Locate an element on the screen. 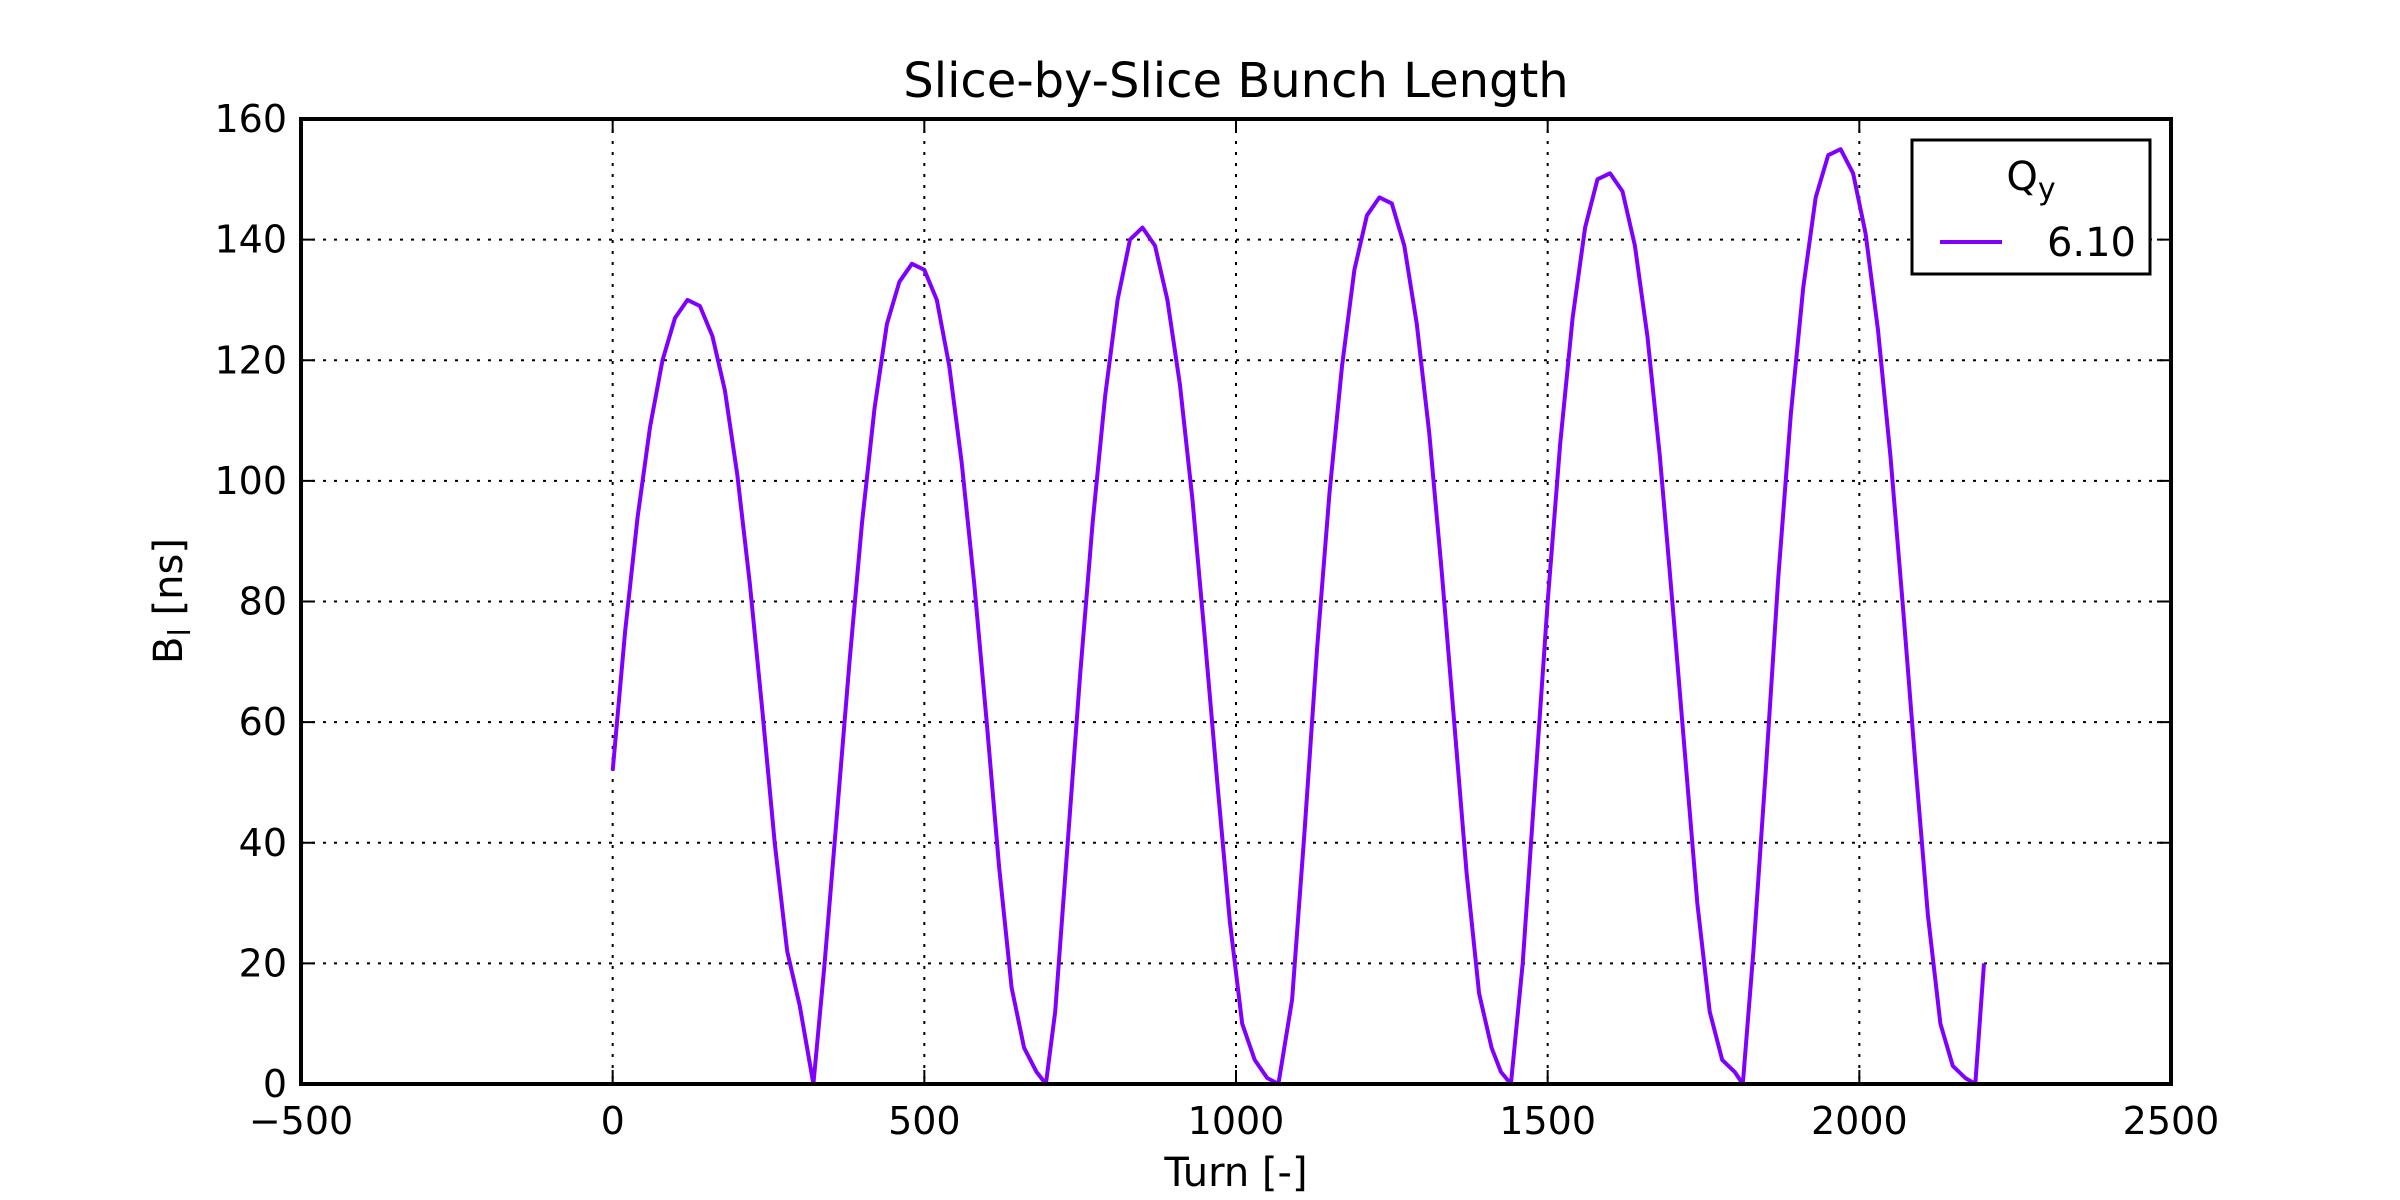 This screenshot has height=1200, width=2400. x-tick-label: 2500 is located at coordinates (2171, 1121).